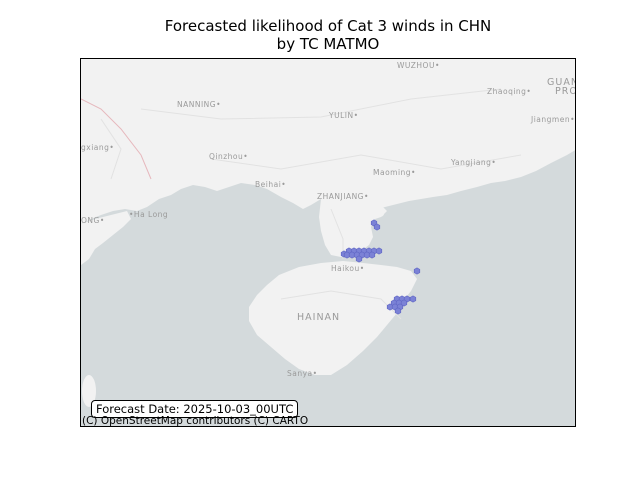  What do you see at coordinates (394, 172) in the screenshot?
I see `place-label-maoming: Maoming•` at bounding box center [394, 172].